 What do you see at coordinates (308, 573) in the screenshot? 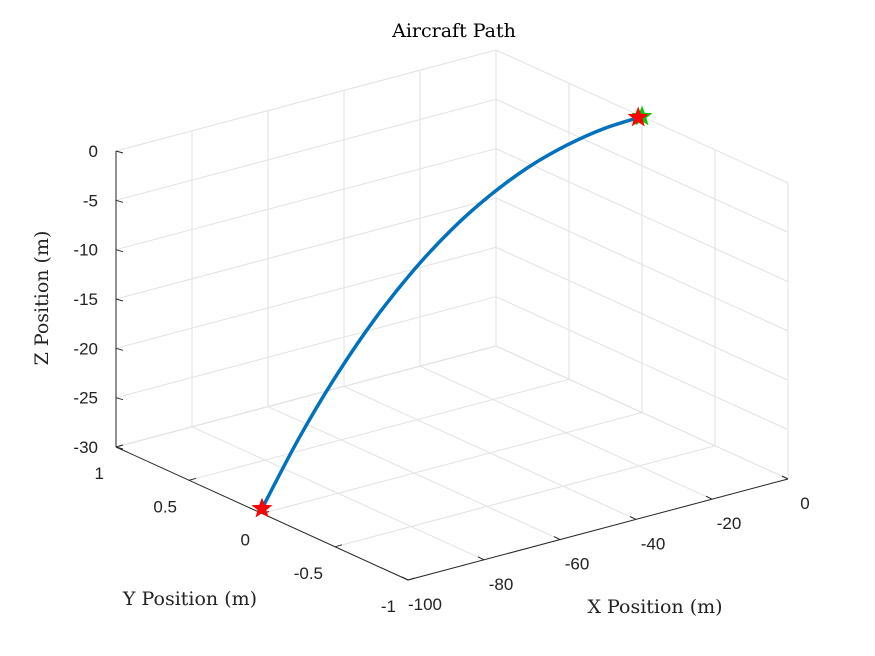
I see `y-tick-label: -0.5` at bounding box center [308, 573].